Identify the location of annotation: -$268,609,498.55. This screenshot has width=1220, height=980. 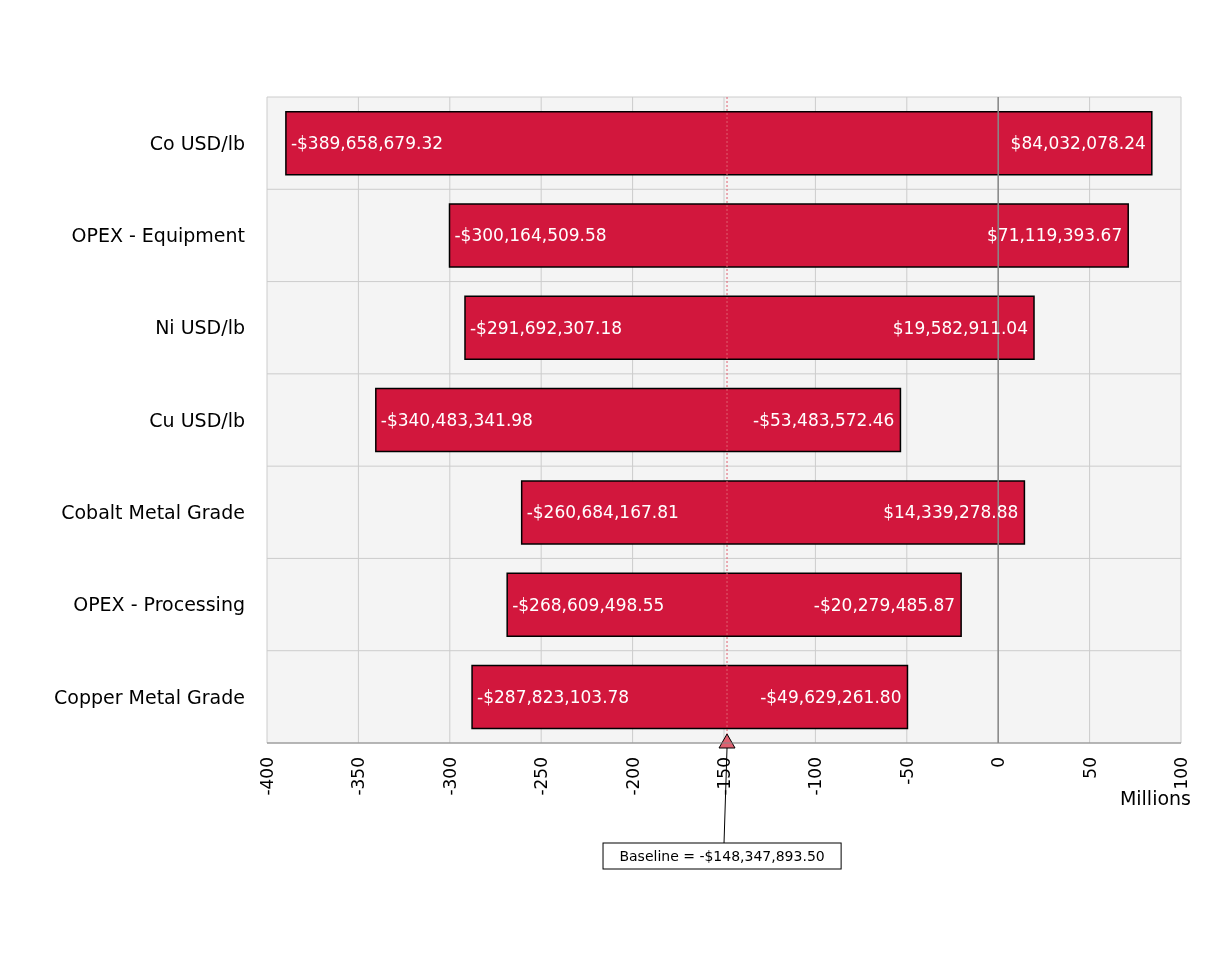
(588, 604).